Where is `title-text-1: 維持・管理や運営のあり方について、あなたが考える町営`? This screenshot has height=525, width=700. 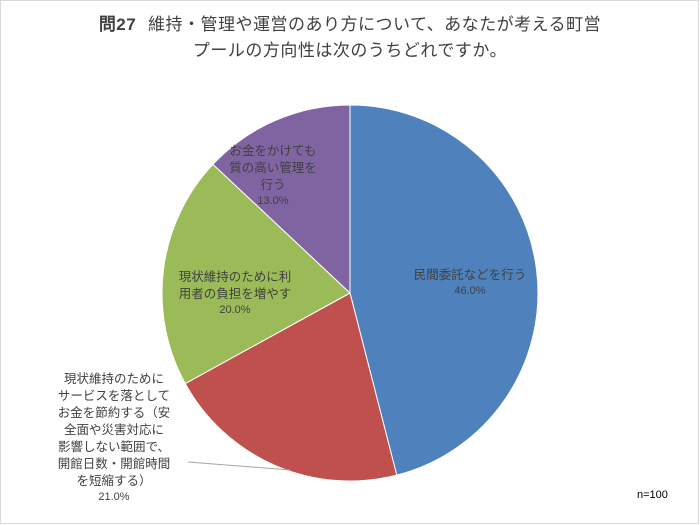
title-text-1: 維持・管理や運営のあり方について、あなたが考える町営 is located at coordinates (375, 25).